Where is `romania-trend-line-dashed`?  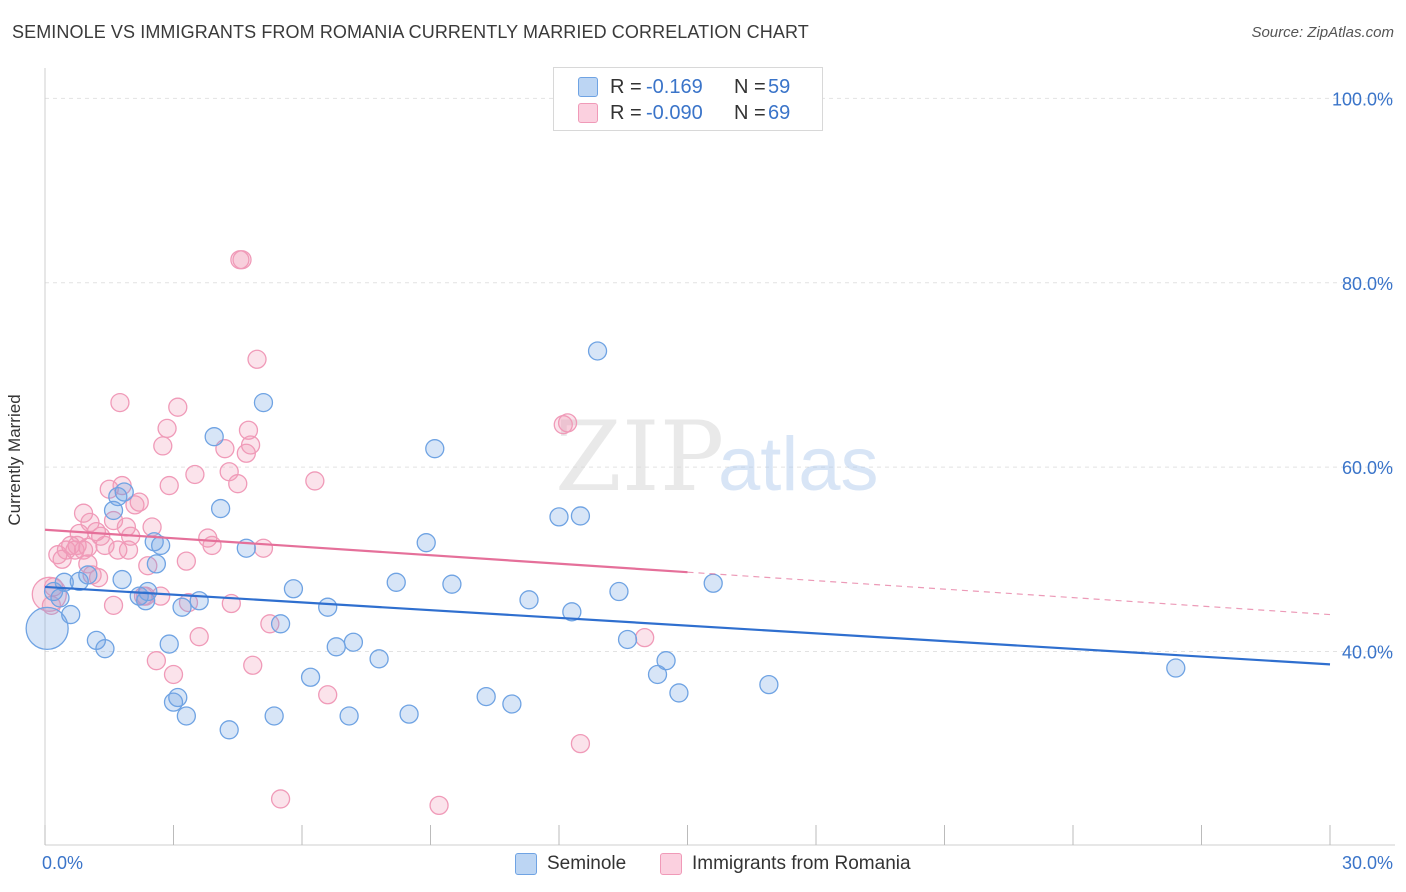
romania-trend-line-dashed is located at coordinates (1009, 593).